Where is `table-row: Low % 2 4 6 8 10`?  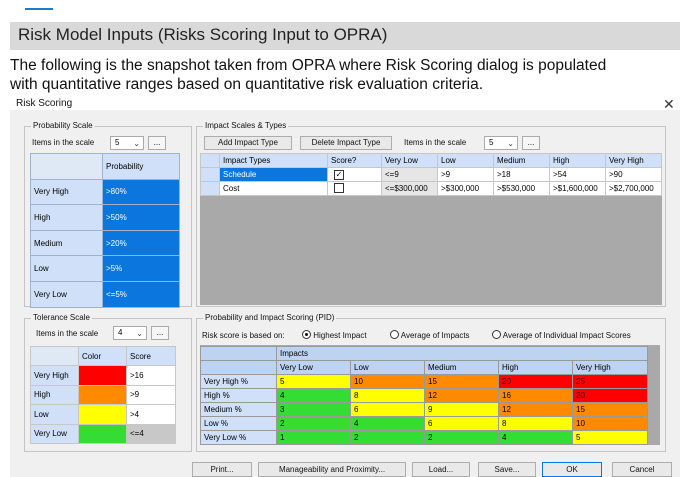
table-row: Low % 2 4 6 8 10 is located at coordinates (424, 423).